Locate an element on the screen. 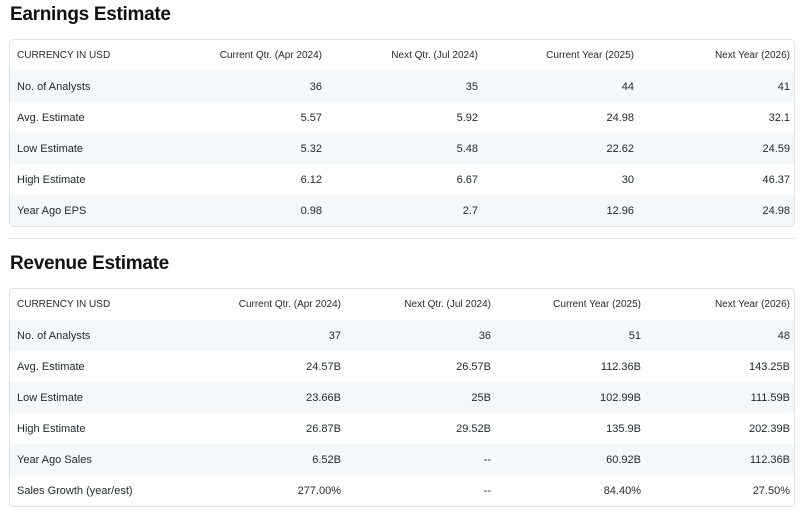  table-cell: 5.32 is located at coordinates (311, 148).